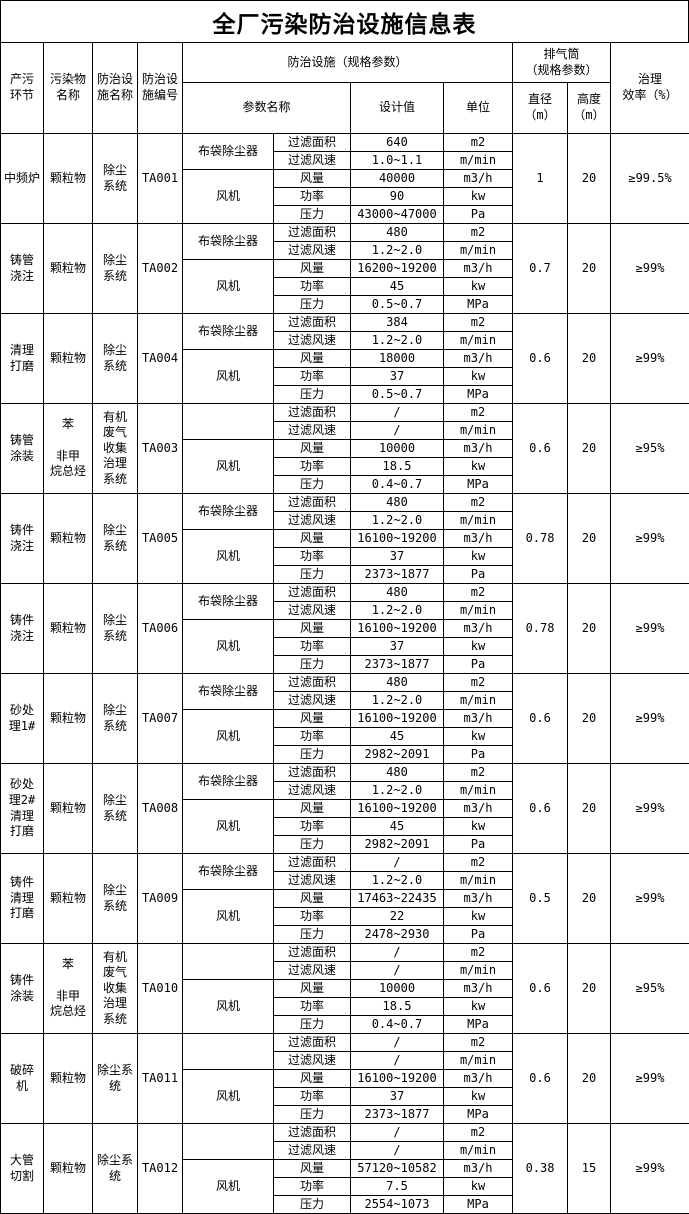 The image size is (689, 1214). Describe the element at coordinates (397, 845) in the screenshot. I see `param-value-cell: 2982~2091` at that location.